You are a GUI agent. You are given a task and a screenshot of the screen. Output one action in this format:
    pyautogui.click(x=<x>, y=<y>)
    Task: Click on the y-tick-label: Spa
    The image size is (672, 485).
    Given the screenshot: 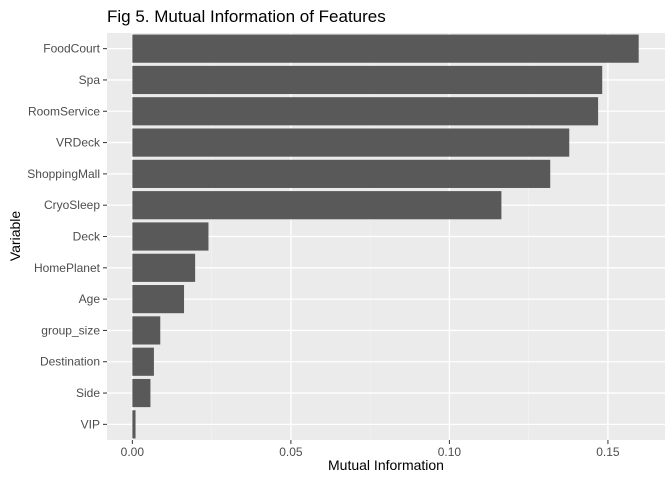 What is the action you would take?
    pyautogui.click(x=90, y=80)
    